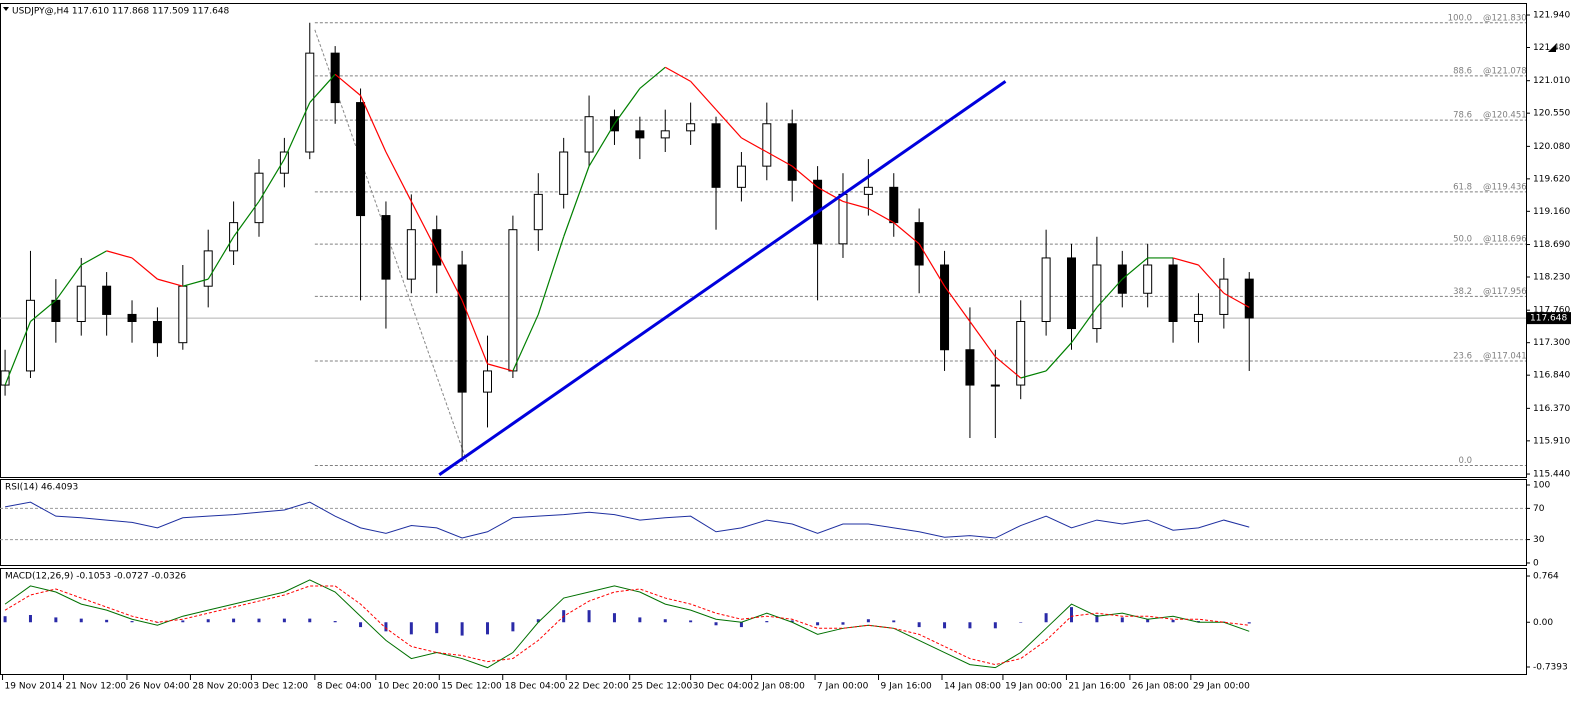 This screenshot has width=1596, height=705. Describe the element at coordinates (627, 520) in the screenshot. I see `rsi-line` at that location.